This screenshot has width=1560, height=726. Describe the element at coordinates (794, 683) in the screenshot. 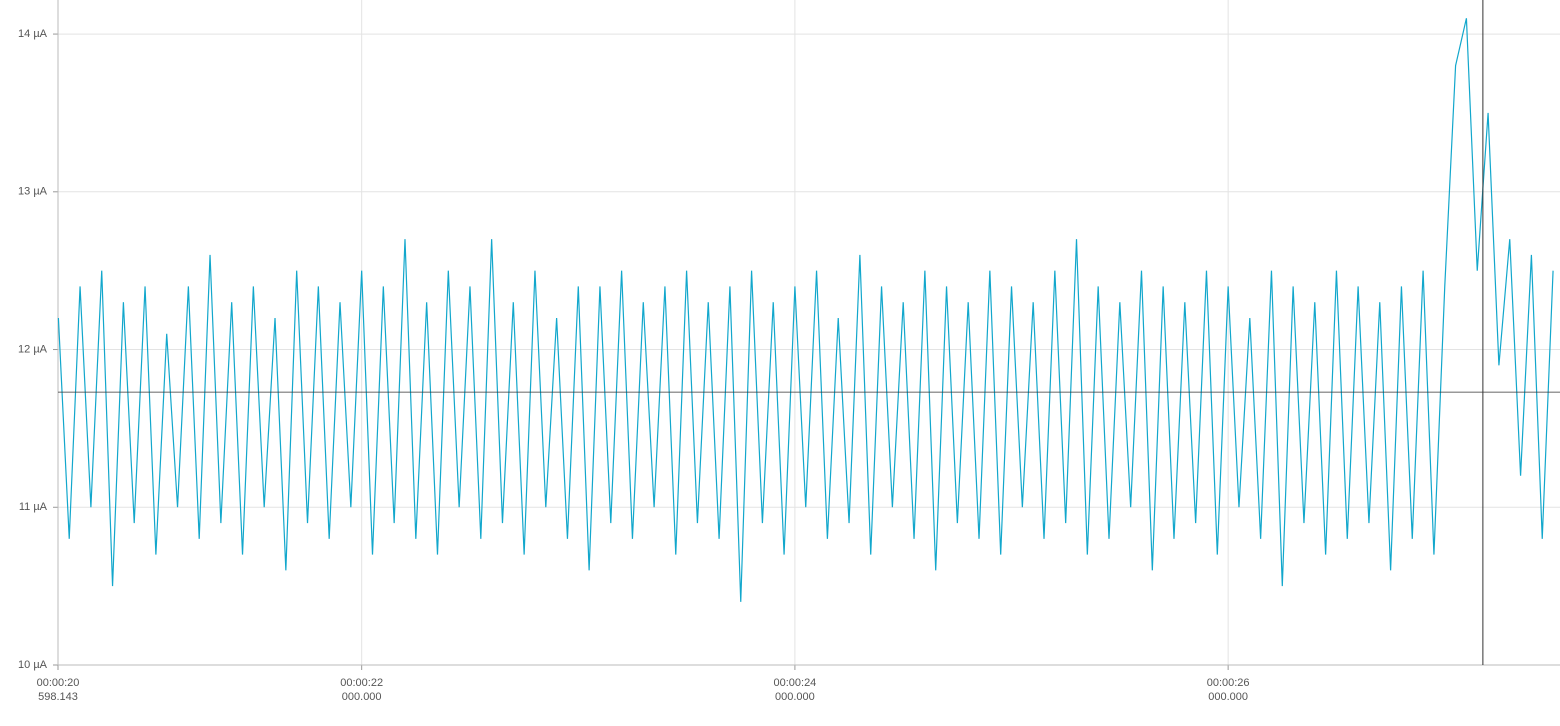

I see `x-tick-label: 00:00:24` at that location.